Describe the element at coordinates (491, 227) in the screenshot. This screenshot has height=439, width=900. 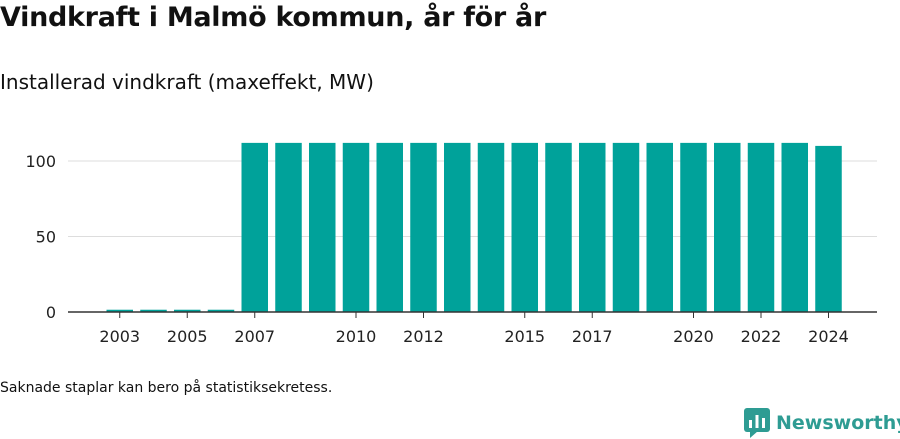
I see `bar-2014` at that location.